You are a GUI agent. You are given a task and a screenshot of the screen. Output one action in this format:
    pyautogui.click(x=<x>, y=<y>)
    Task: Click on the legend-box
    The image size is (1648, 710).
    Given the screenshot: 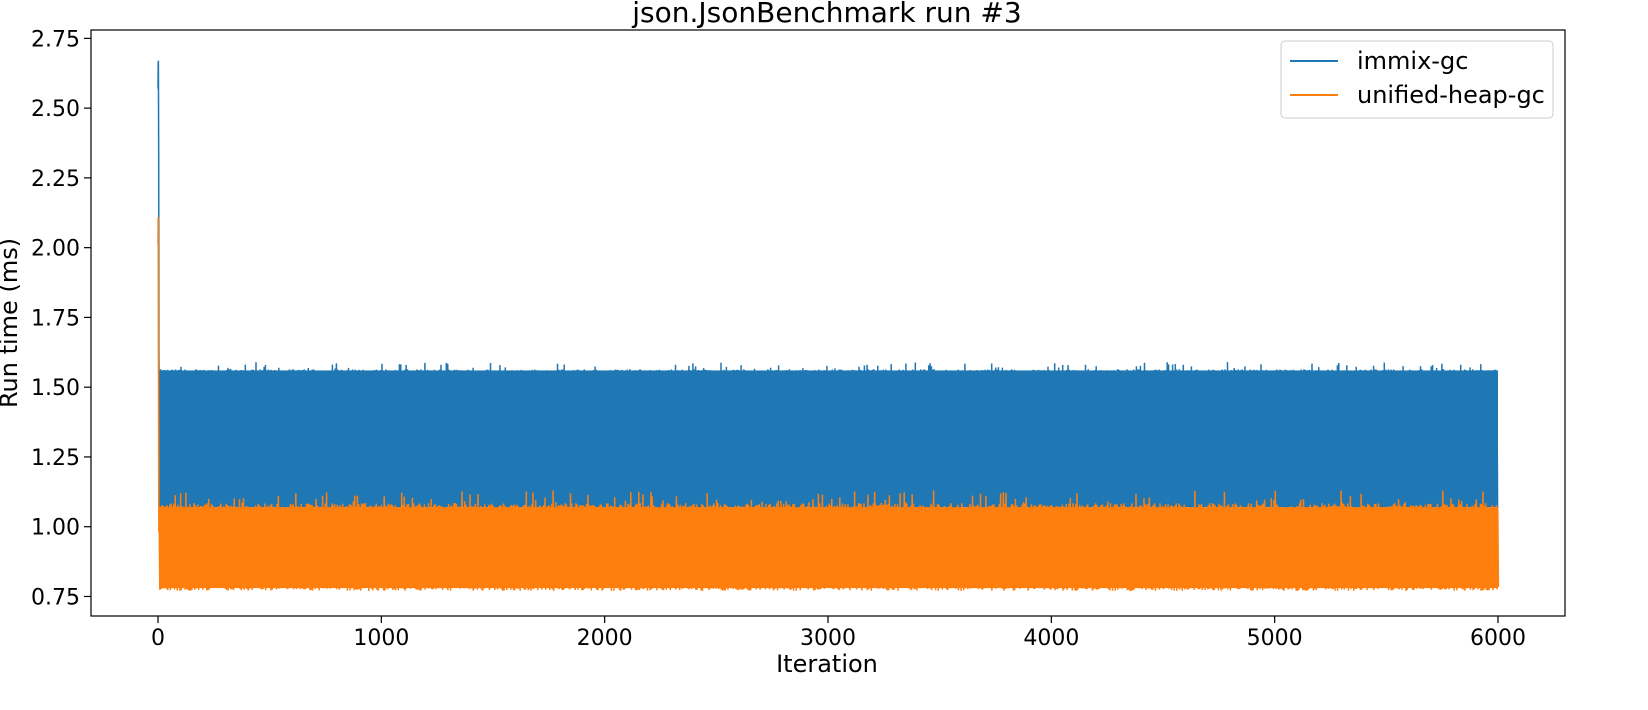 What is the action you would take?
    pyautogui.click(x=1417, y=79)
    